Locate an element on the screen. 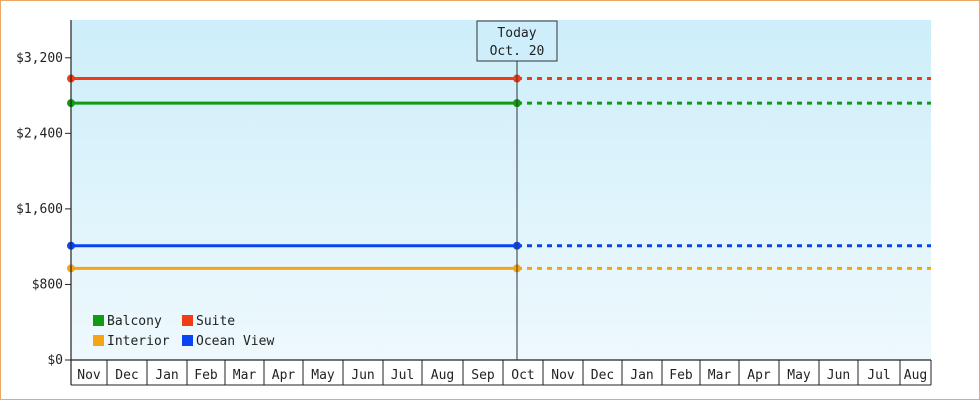 The width and height of the screenshot is (980, 400). y-tick-label: $0 is located at coordinates (55, 360).